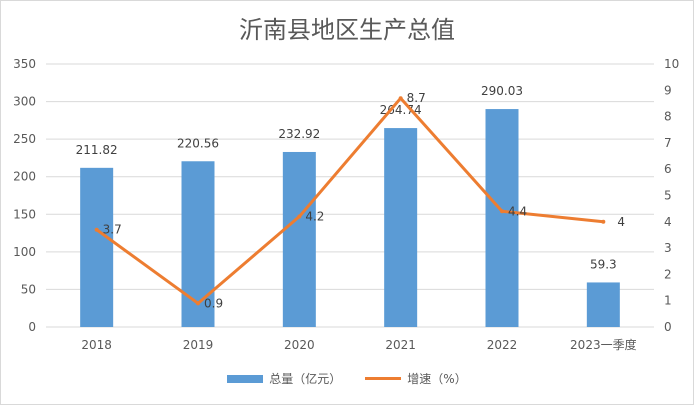 This screenshot has height=405, width=694. I want to click on bar-data-label: 59.3, so click(603, 264).